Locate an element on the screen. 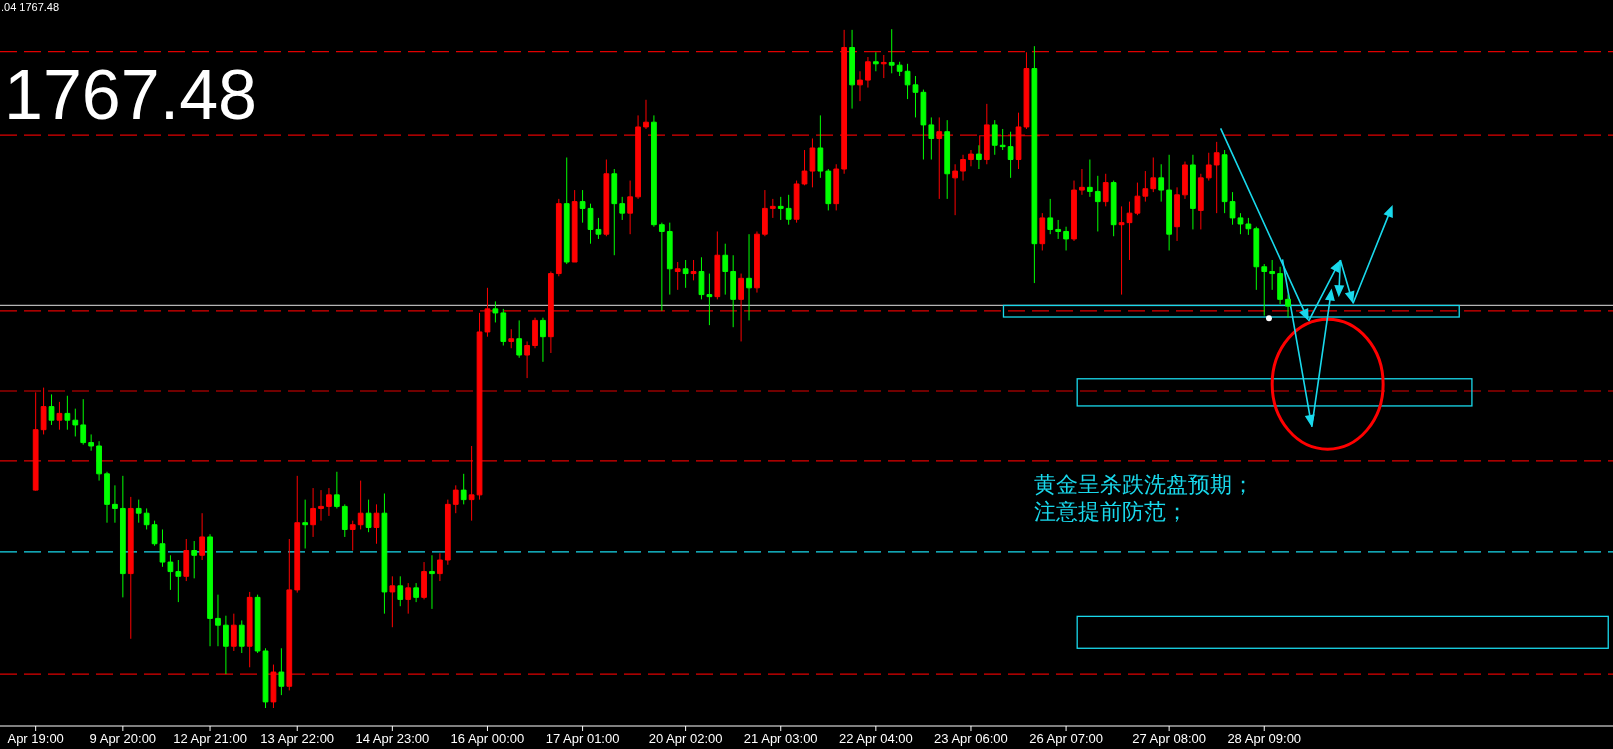  x-tick-label: 9 Apr 20:00 is located at coordinates (123, 738).